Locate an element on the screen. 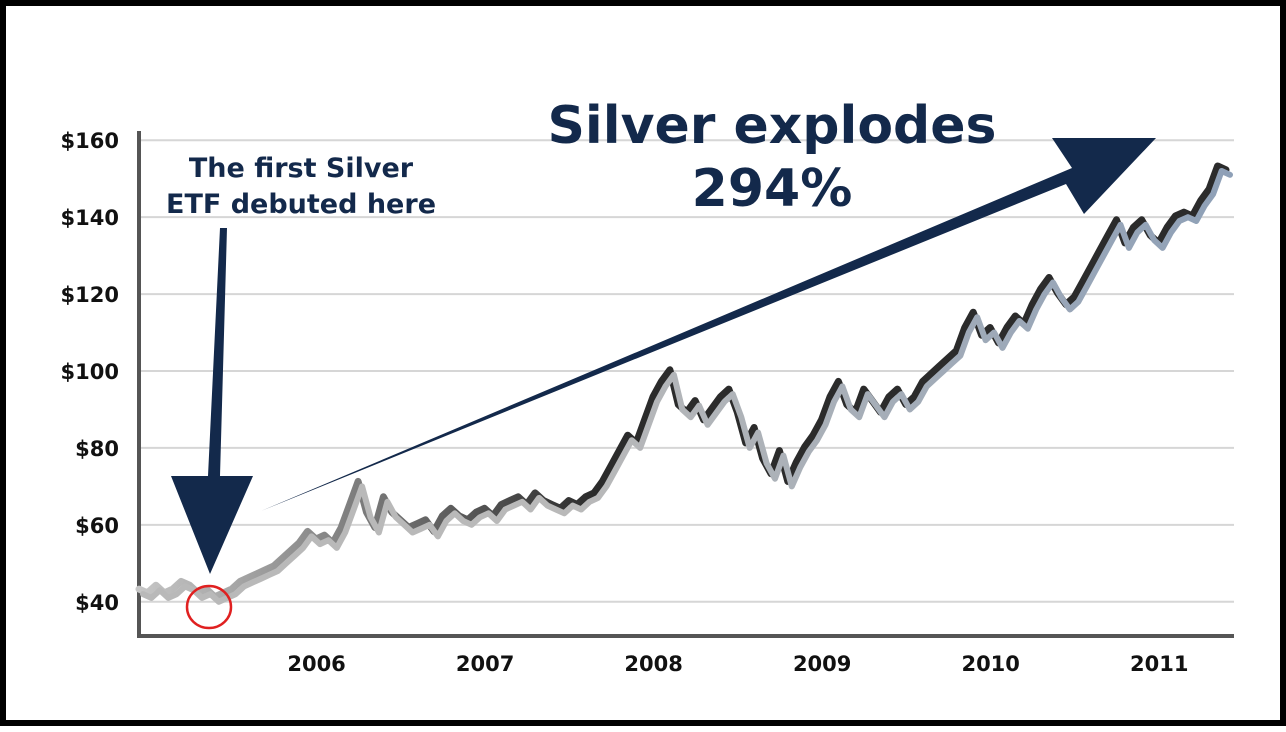 The width and height of the screenshot is (1286, 732). etf-debut-arrow is located at coordinates (212, 401).